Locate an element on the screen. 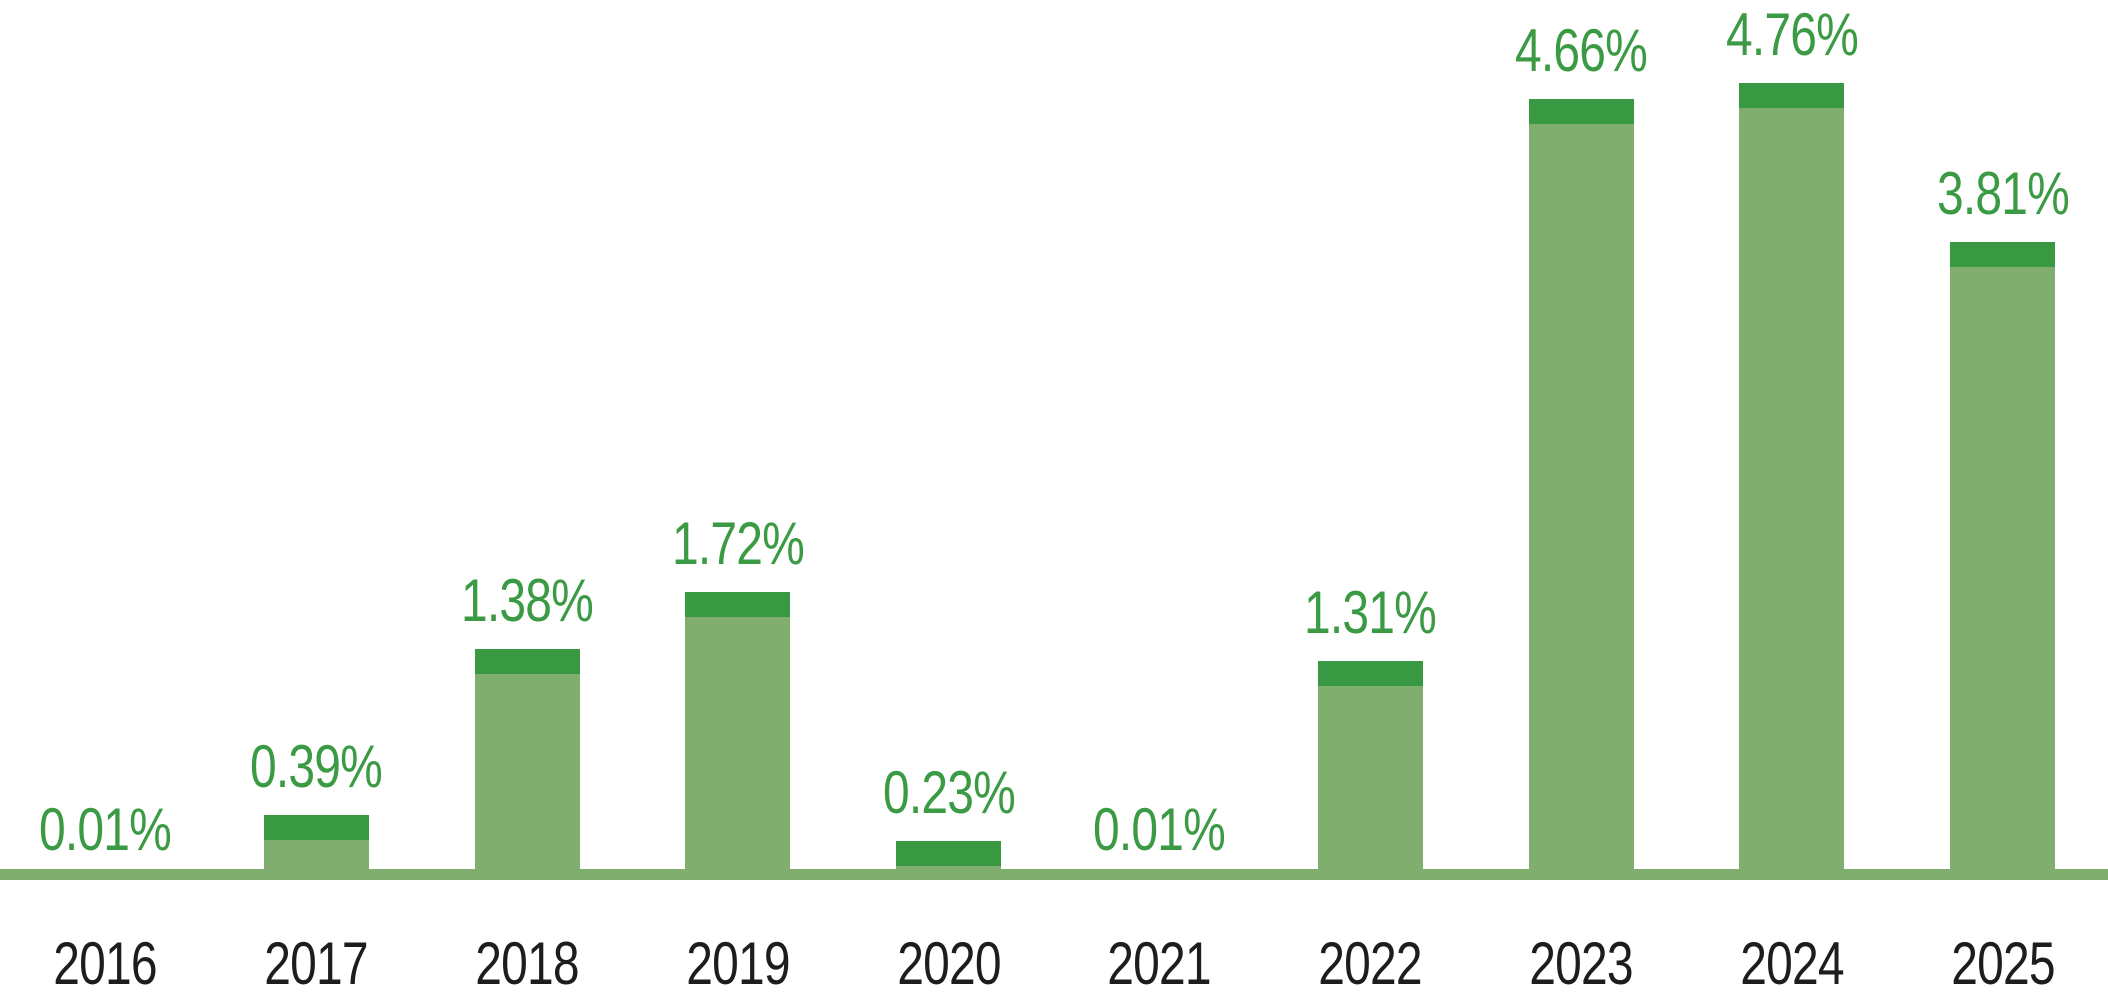  bar-cap-2023 is located at coordinates (1581, 112).